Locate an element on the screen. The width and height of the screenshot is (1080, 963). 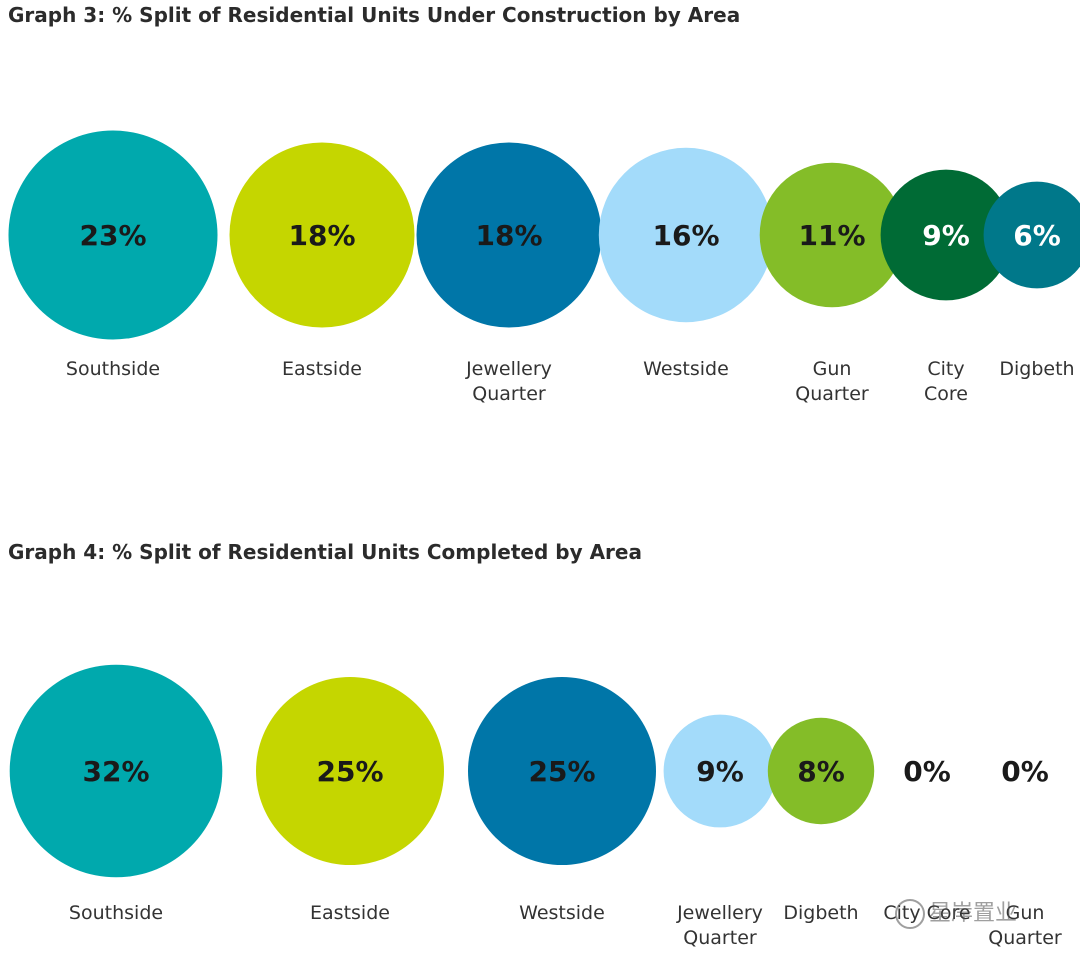
g4-value-label: 8% is located at coordinates (821, 771).